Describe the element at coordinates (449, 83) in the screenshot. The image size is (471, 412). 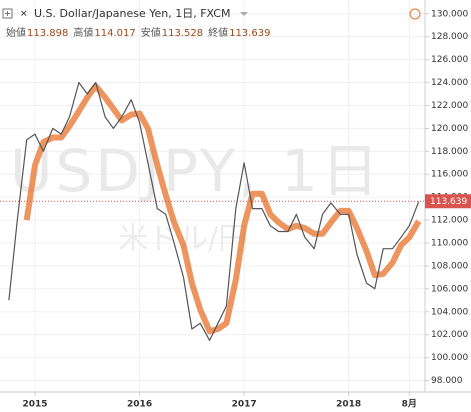
I see `y-tick-label: 124.000` at that location.